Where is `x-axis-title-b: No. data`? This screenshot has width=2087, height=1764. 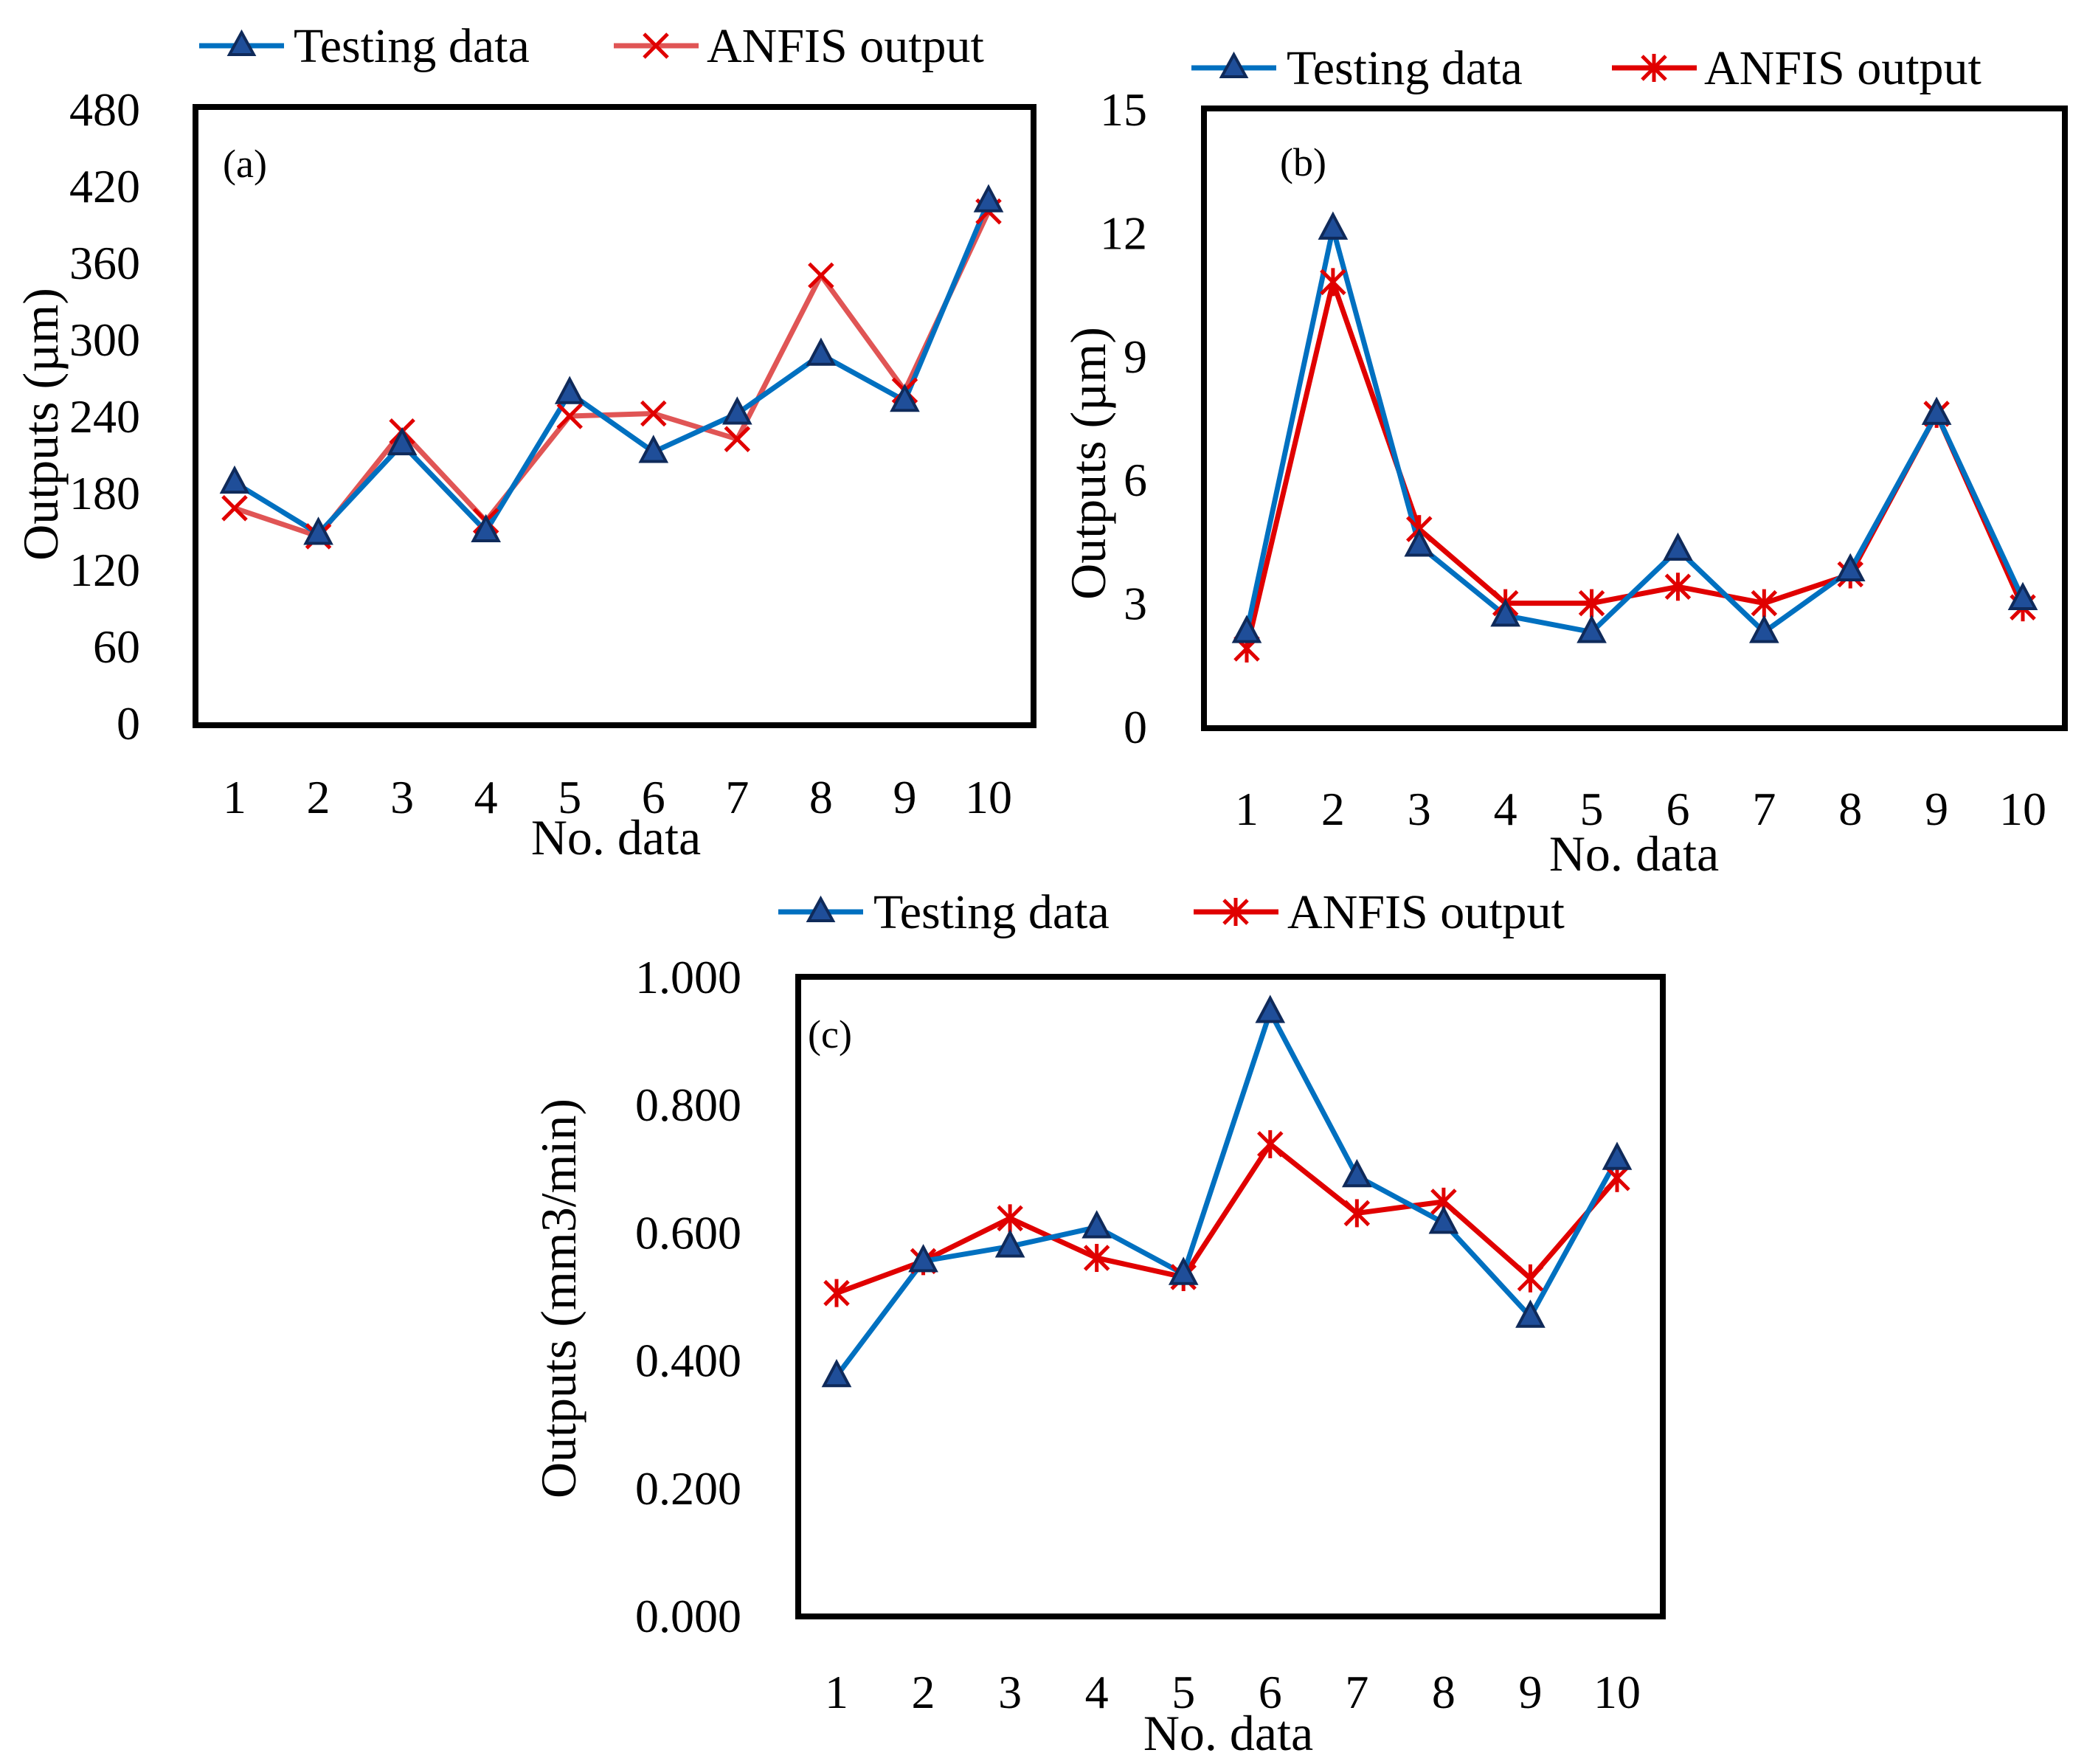 x-axis-title-b: No. data is located at coordinates (1634, 854).